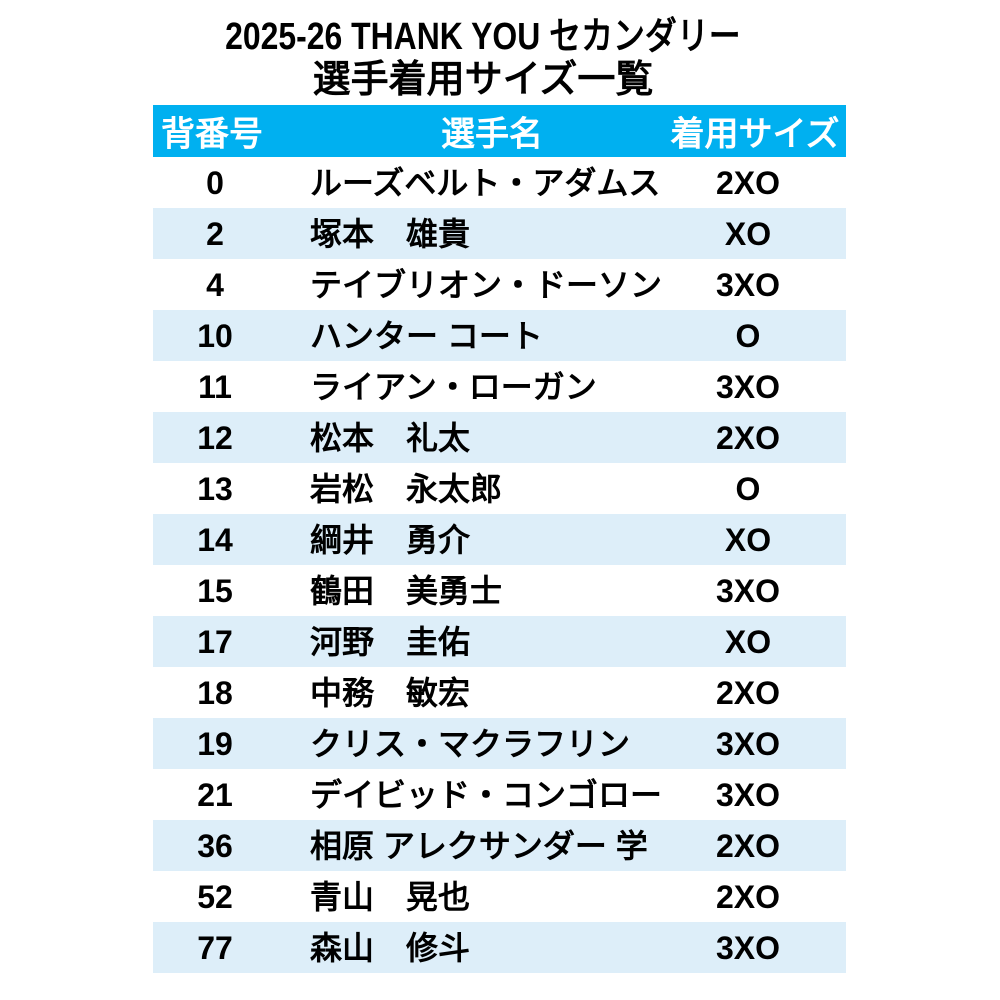  What do you see at coordinates (215, 947) in the screenshot?
I see `player-number: 77` at bounding box center [215, 947].